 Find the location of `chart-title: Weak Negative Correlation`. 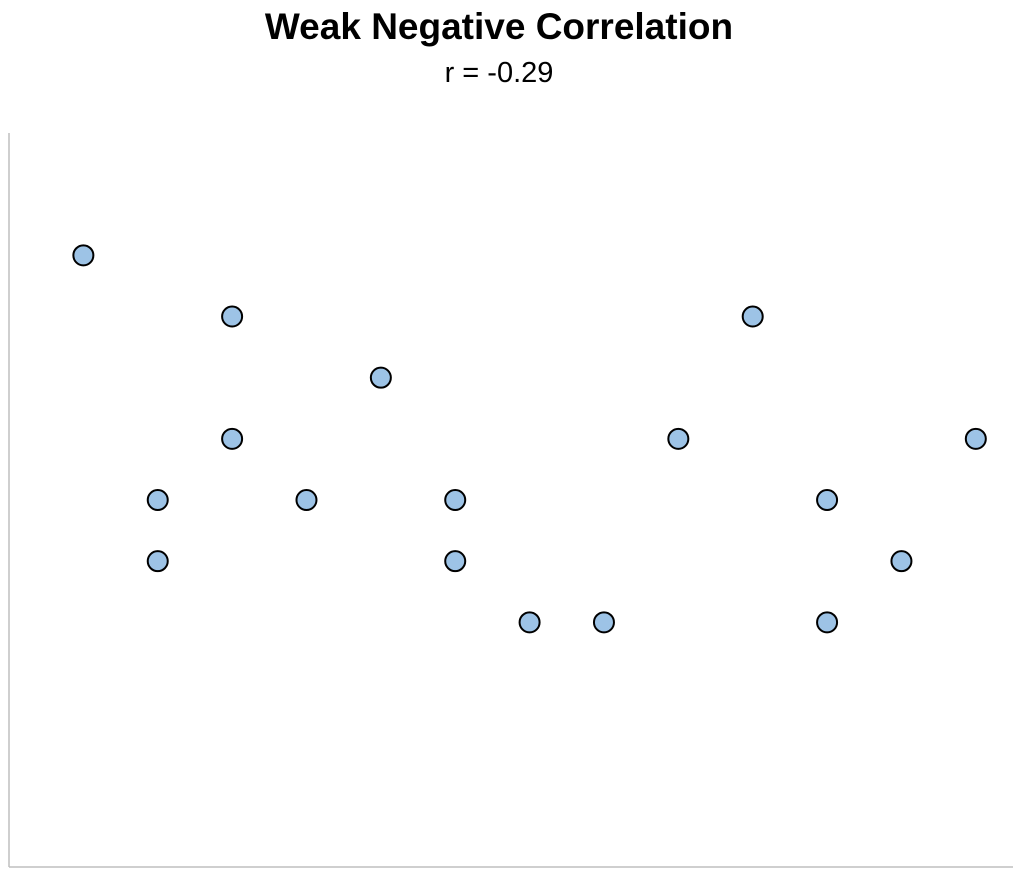

chart-title: Weak Negative Correlation is located at coordinates (499, 26).